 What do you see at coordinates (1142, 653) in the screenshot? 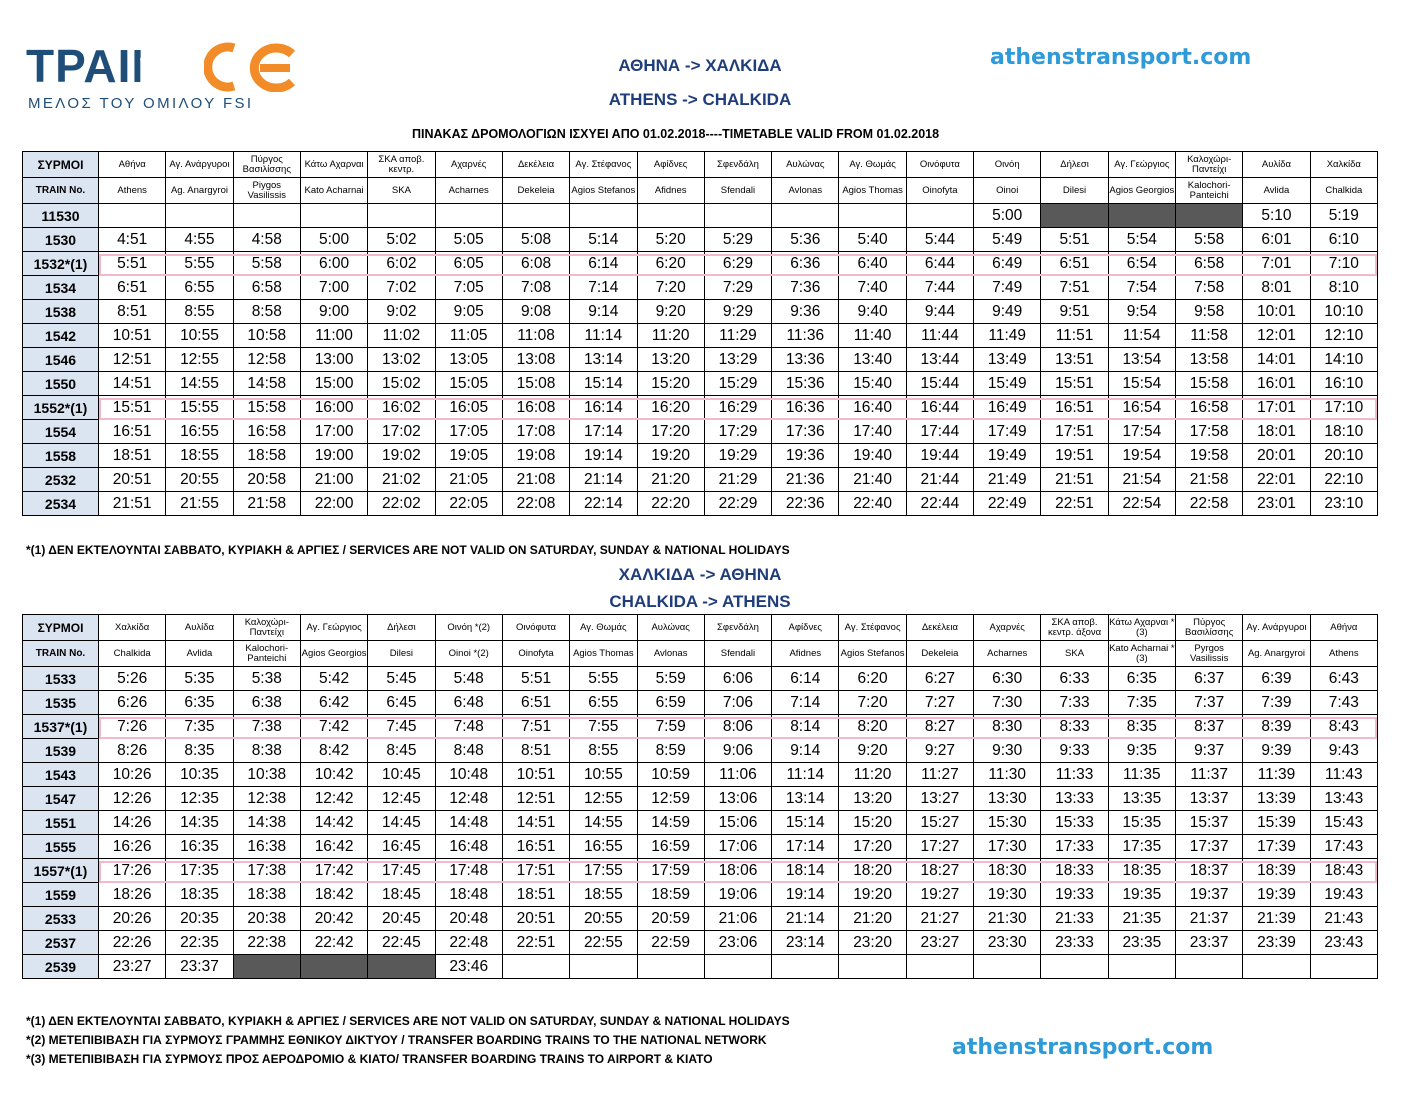
I see `station-header-en: Kato Acharnai *(3)` at bounding box center [1142, 653].